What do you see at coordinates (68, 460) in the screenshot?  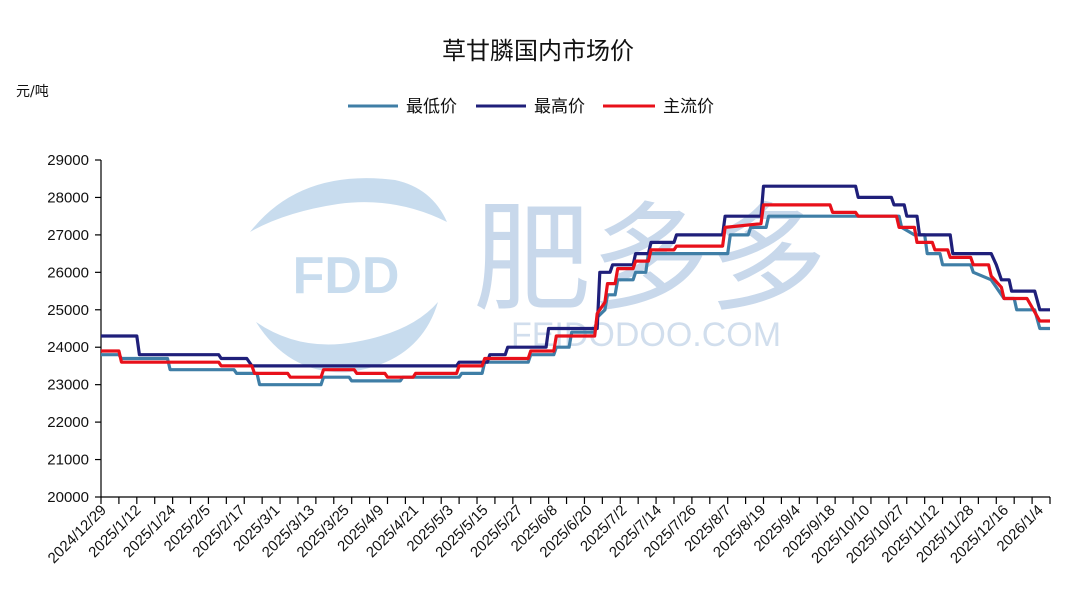 I see `y-tick-label: 21000` at bounding box center [68, 460].